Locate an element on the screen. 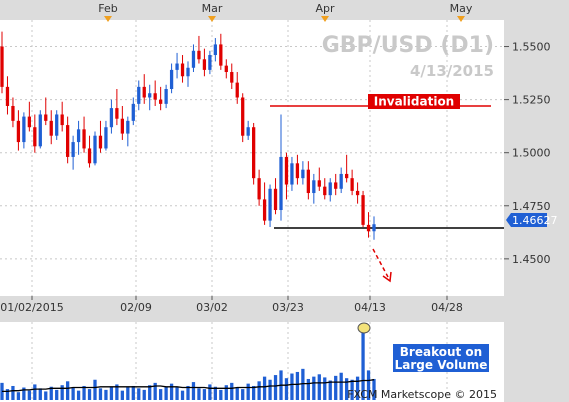 This screenshot has width=569, height=402. month-marker is located at coordinates (461, 19).